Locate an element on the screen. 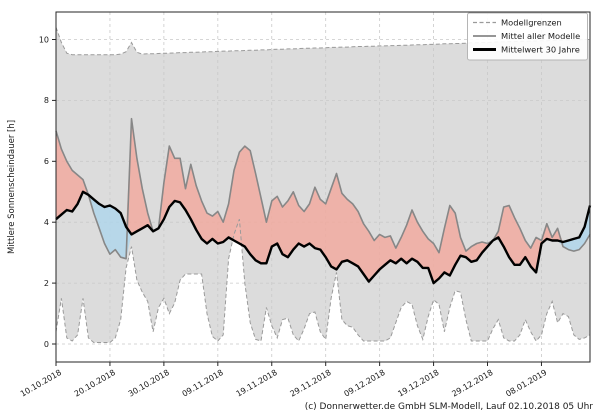 This screenshot has width=600, height=420. y-tick-label: 4 is located at coordinates (46, 222).